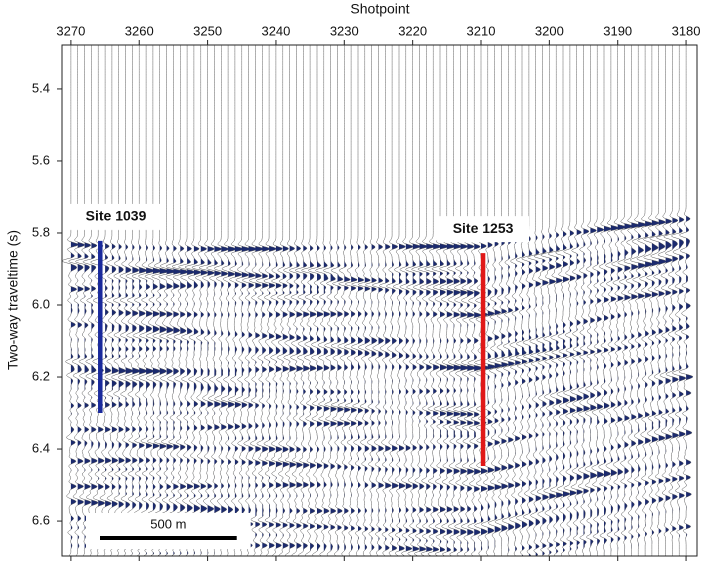  What do you see at coordinates (168, 523) in the screenshot?
I see `scale-bar-label: 500 m` at bounding box center [168, 523].